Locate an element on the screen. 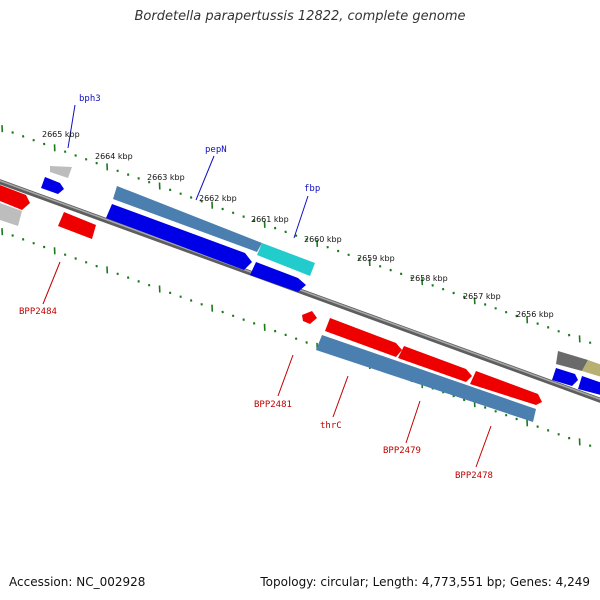 Image resolution: width=600 pixels, height=600 pixels. tick-label-9: 2656 kbp is located at coordinates (535, 314).